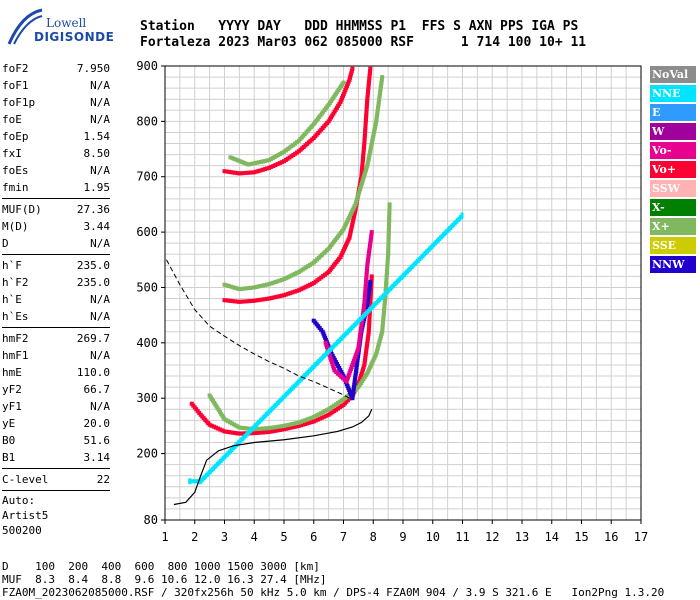 The height and width of the screenshot is (600, 700). I want to click on param-label: hmF2, so click(15, 338).